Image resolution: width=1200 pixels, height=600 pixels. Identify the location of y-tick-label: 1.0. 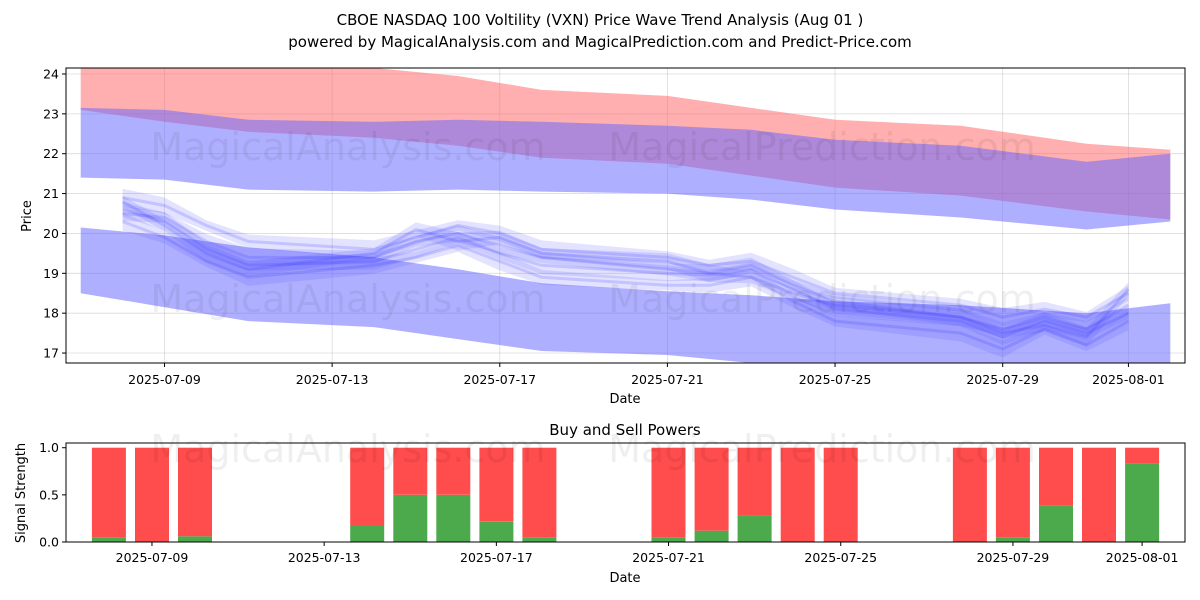
(49, 447).